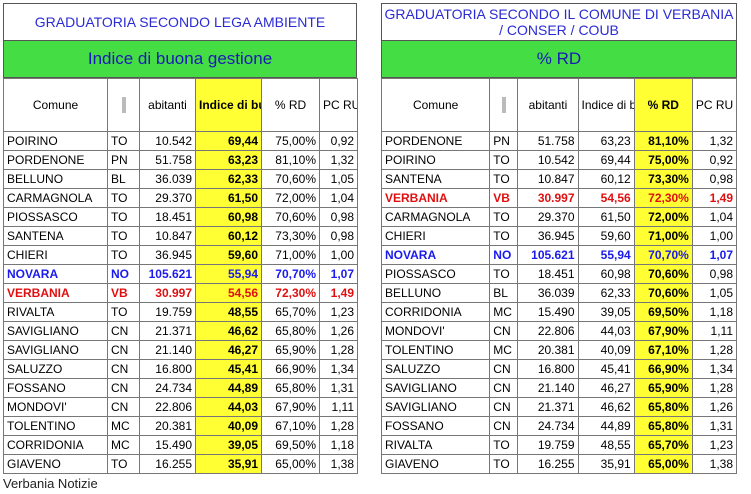  Describe the element at coordinates (180, 160) in the screenshot. I see `table-row: PORDENONE PN 51.758 63,23 81,10% 1,32` at that location.